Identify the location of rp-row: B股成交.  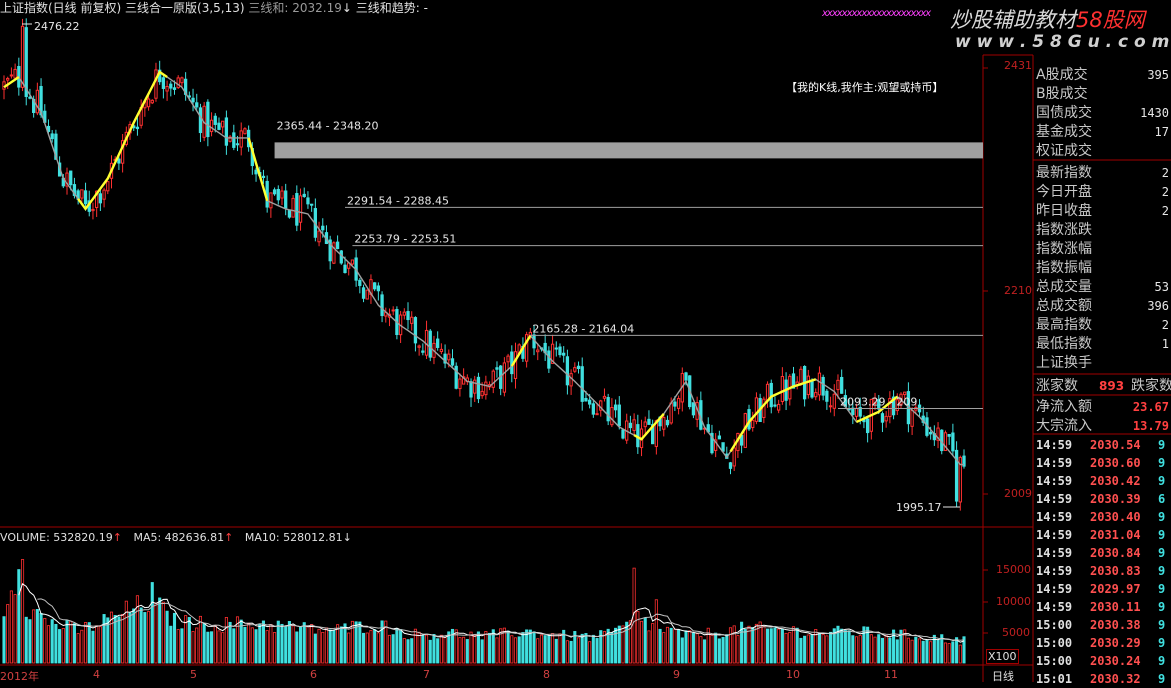
(1103, 94).